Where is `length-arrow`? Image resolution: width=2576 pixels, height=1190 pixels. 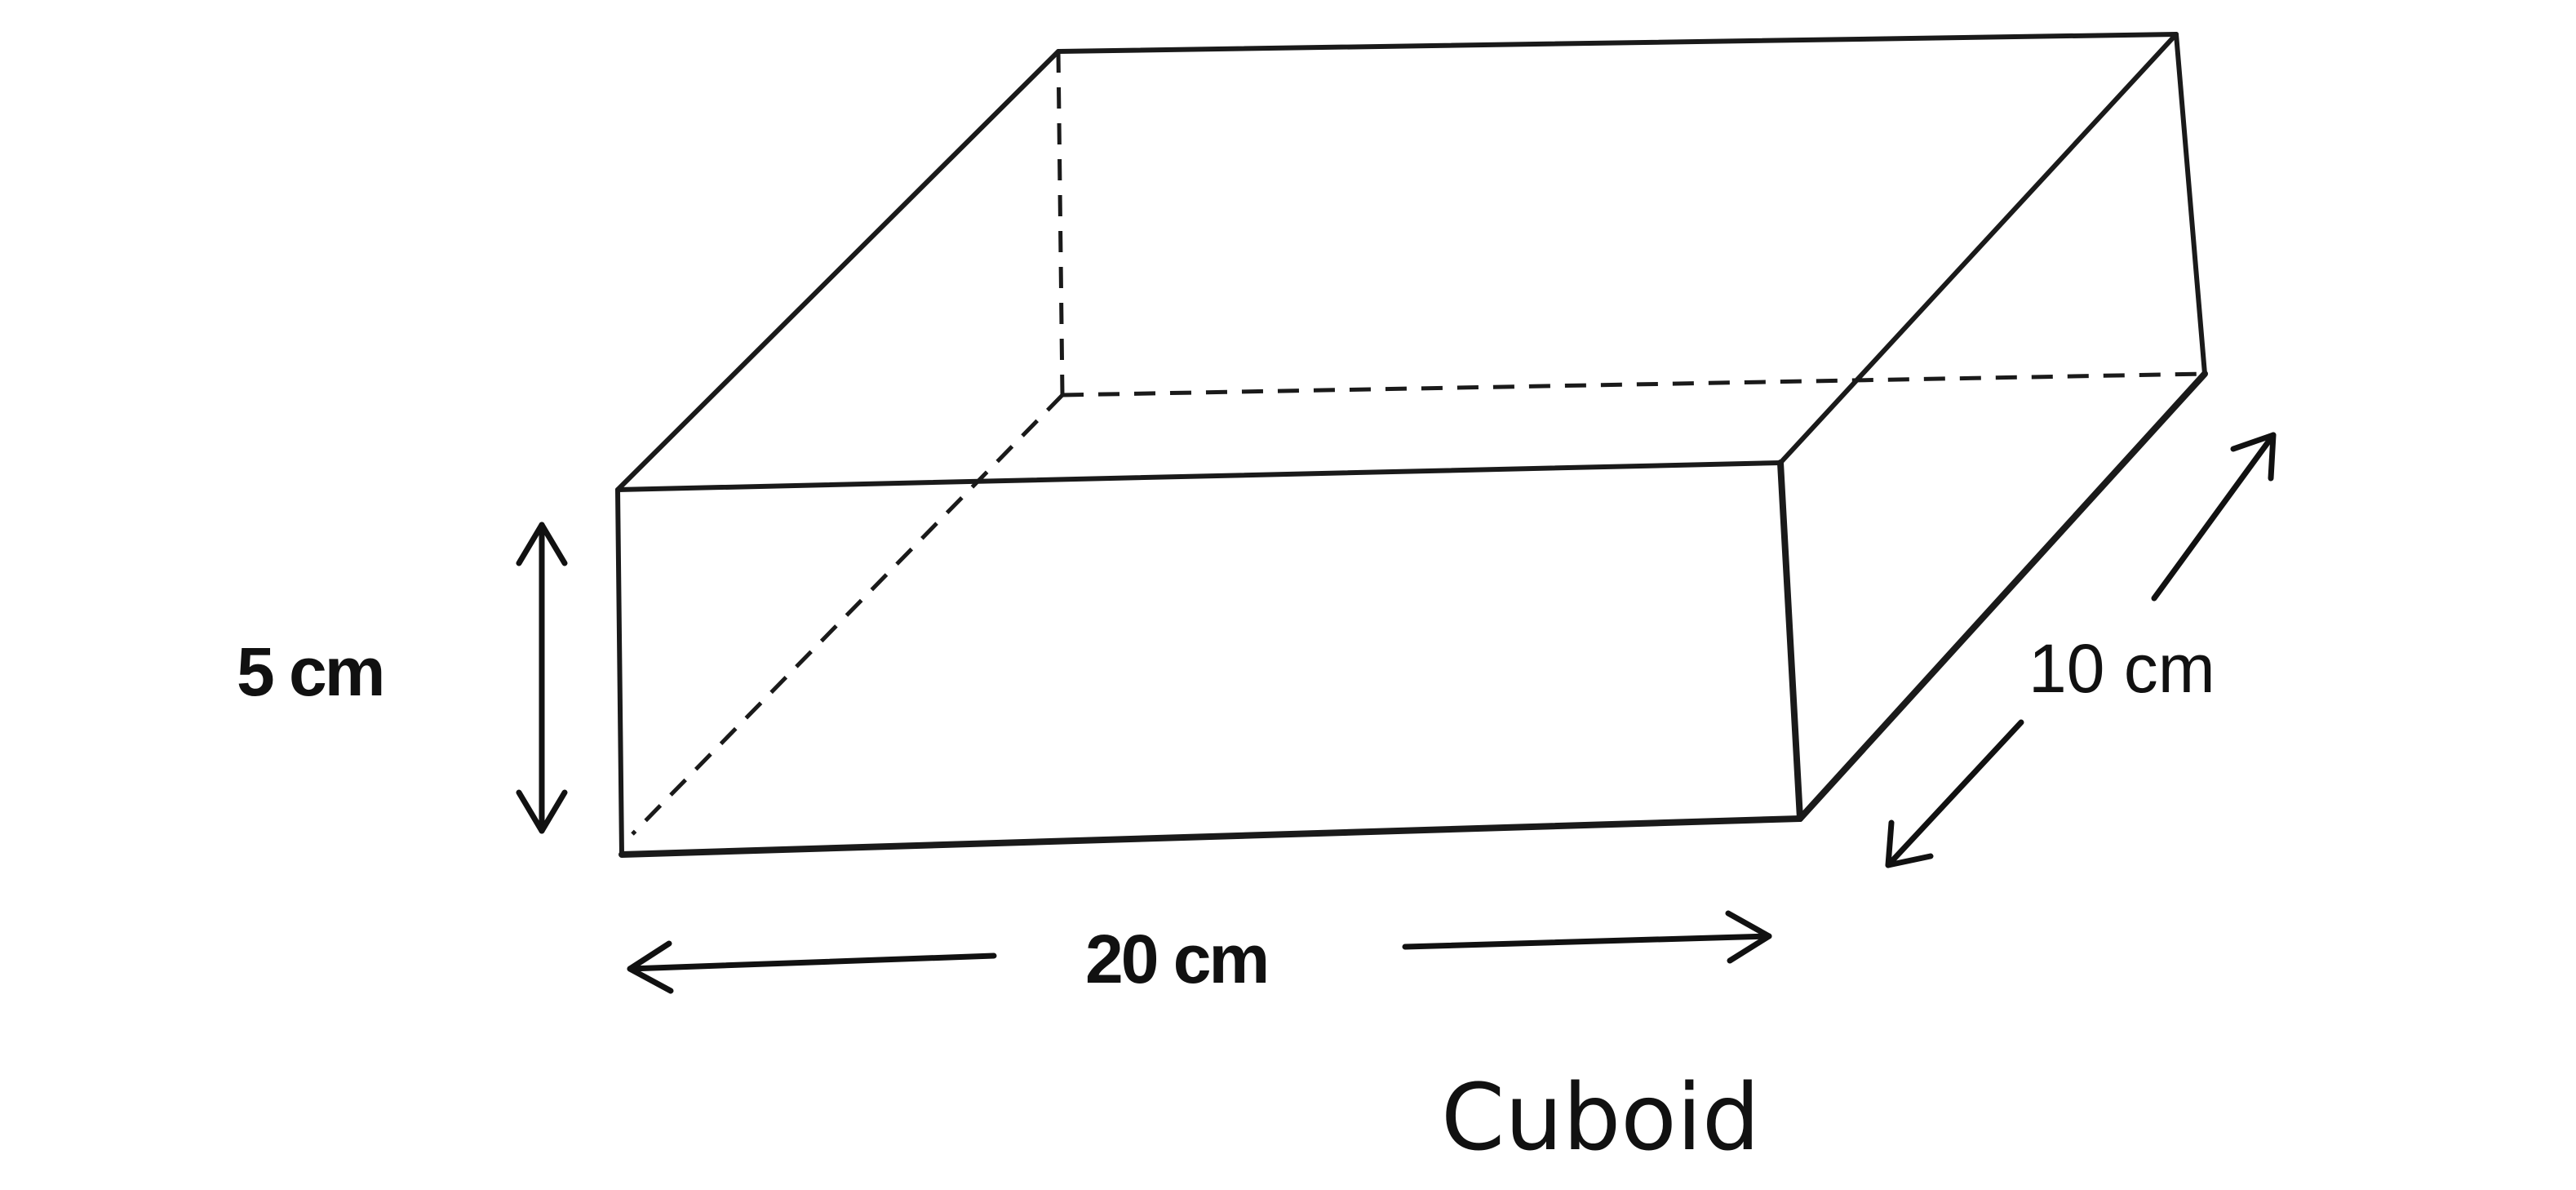 length-arrow is located at coordinates (1199, 952).